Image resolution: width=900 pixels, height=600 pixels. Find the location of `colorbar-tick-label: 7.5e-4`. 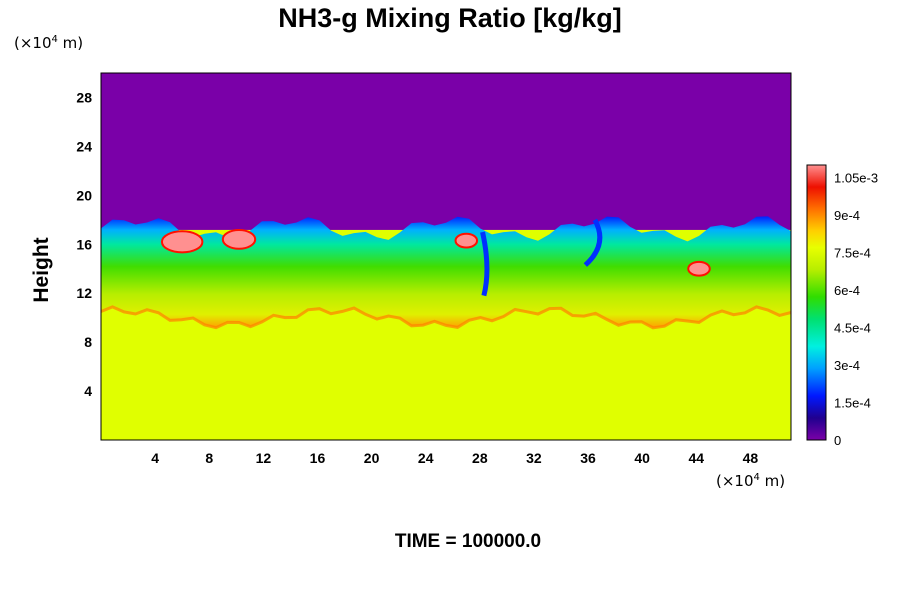

colorbar-tick-label: 7.5e-4 is located at coordinates (852, 253).